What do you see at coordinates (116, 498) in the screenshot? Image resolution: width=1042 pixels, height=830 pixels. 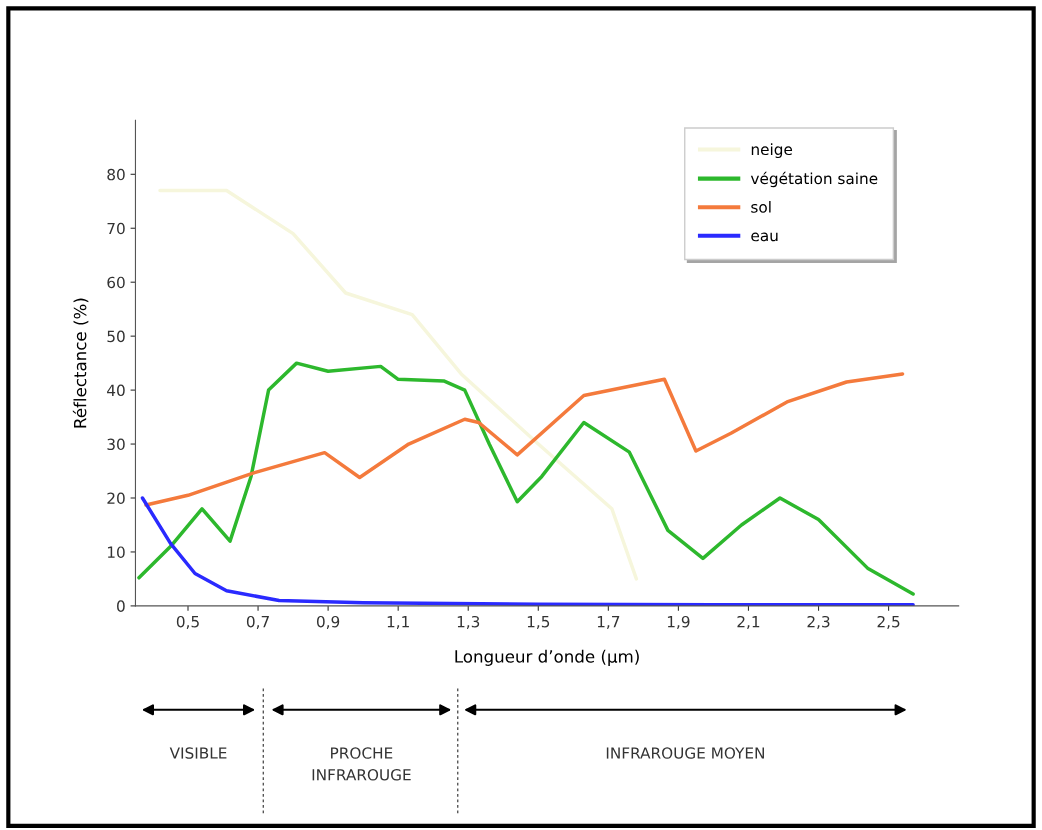 I see `y-tick-label: 20` at bounding box center [116, 498].